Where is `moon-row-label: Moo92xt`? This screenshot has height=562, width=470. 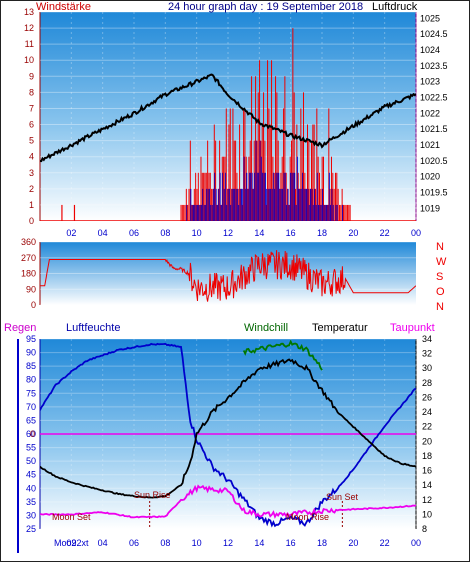
moon-row-label: Moo92xt is located at coordinates (71, 543).